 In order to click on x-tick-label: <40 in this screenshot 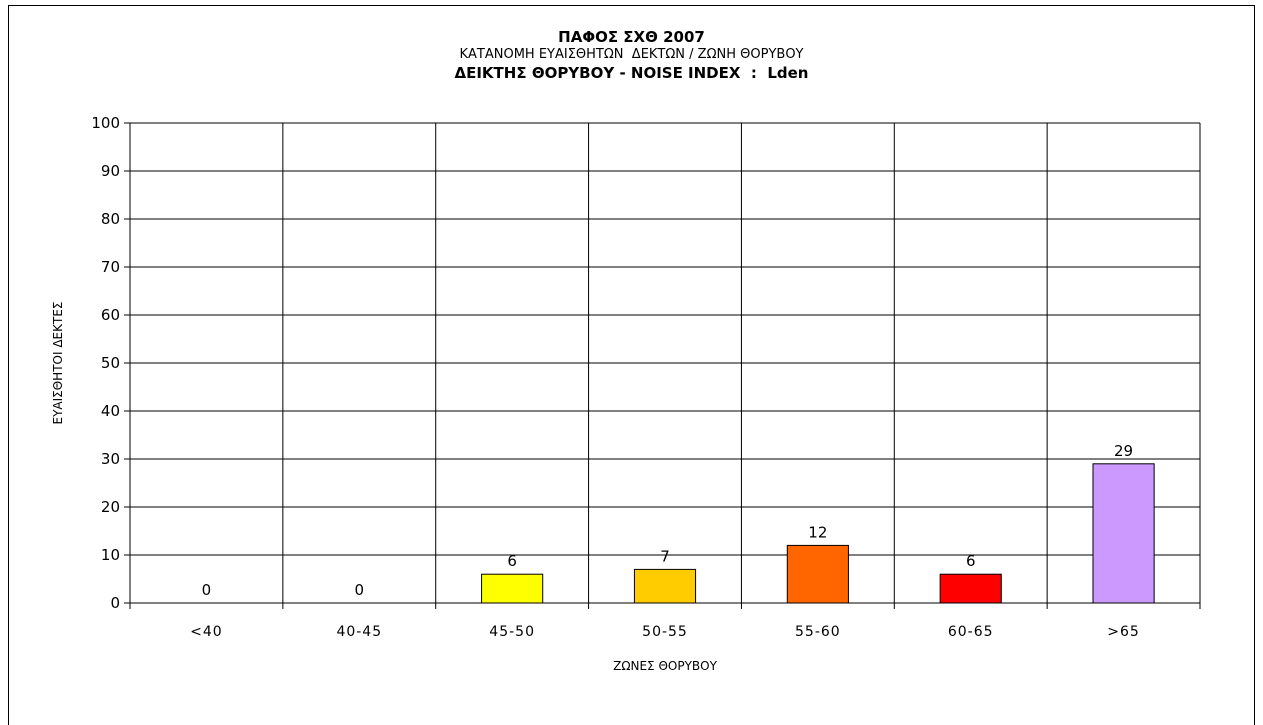, I will do `click(206, 632)`.